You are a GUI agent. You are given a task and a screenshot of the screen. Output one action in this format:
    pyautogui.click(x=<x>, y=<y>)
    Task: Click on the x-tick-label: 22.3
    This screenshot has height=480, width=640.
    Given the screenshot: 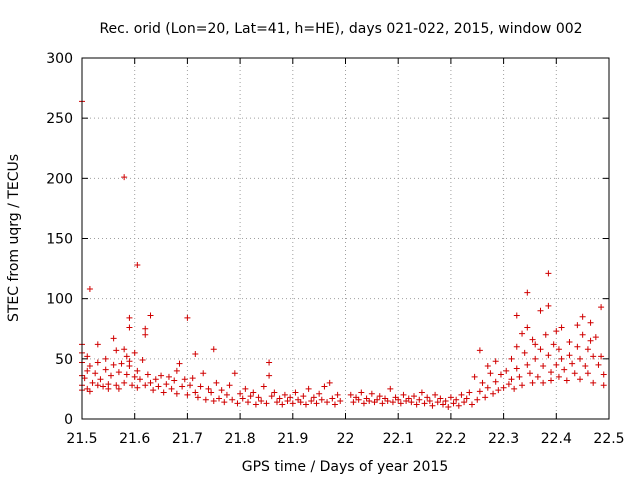 What is the action you would take?
    pyautogui.click(x=503, y=439)
    